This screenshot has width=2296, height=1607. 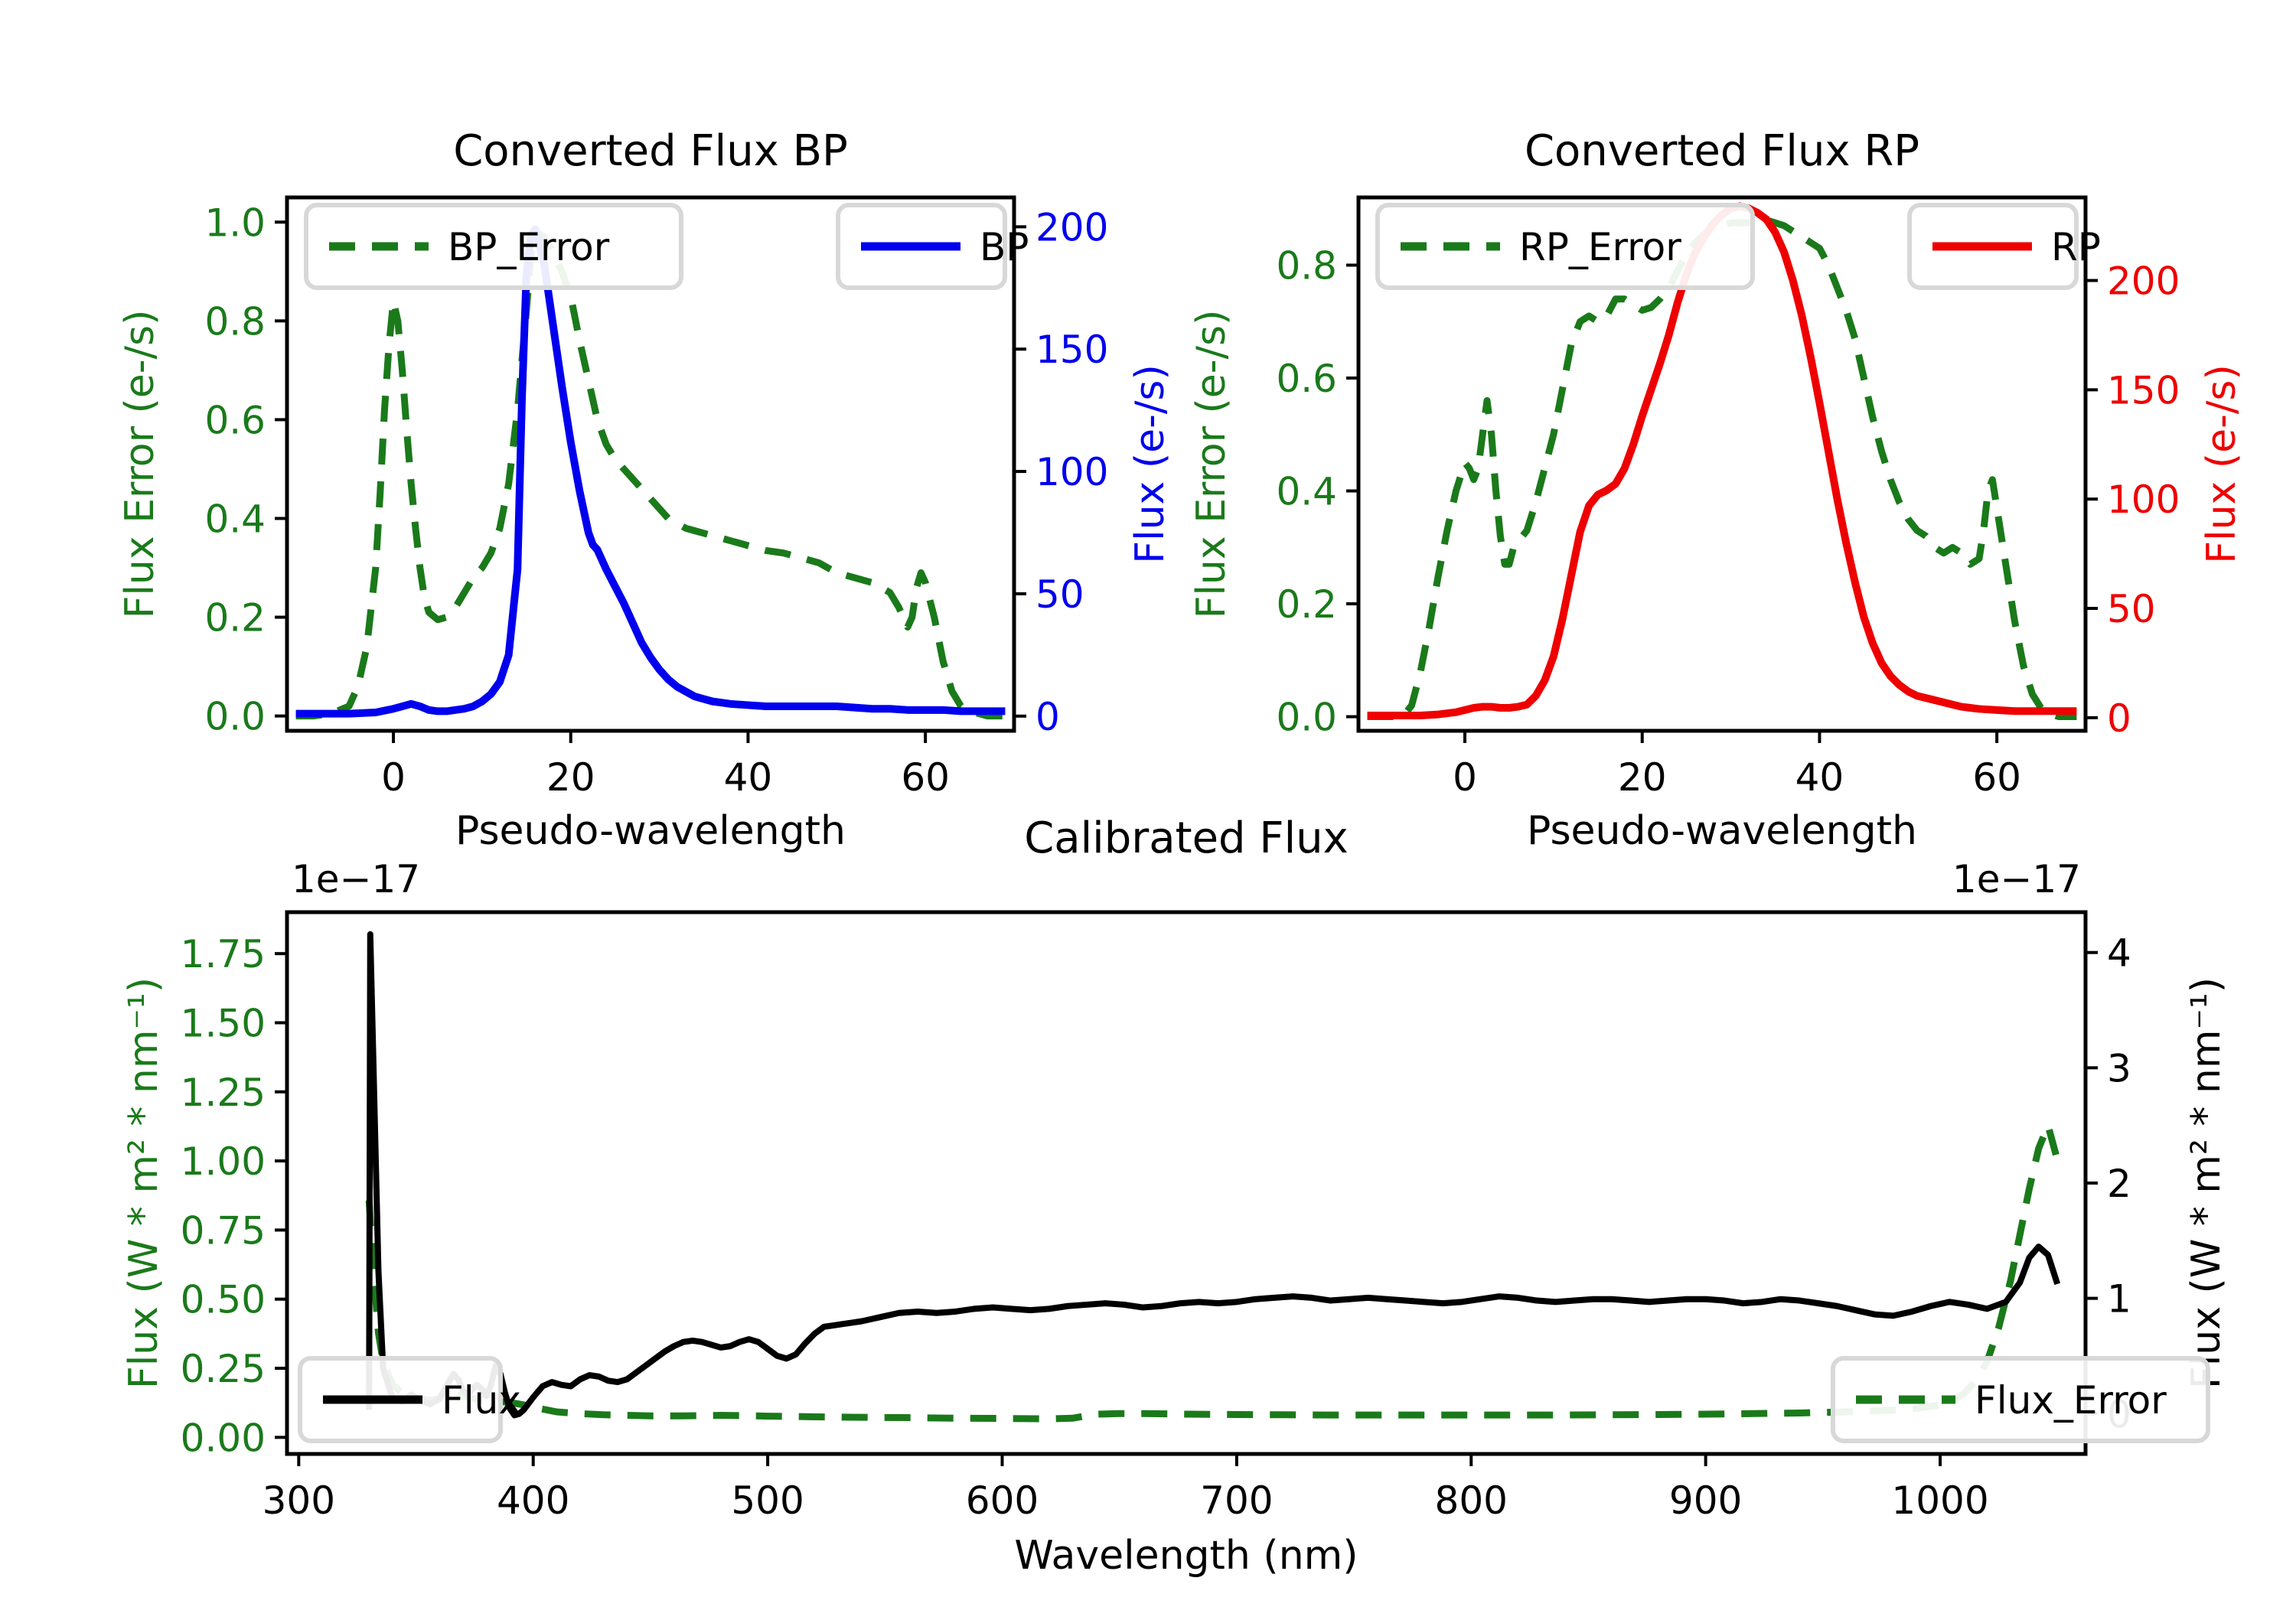 I want to click on bp-ytick-label-left: 0.4, so click(x=235, y=519).